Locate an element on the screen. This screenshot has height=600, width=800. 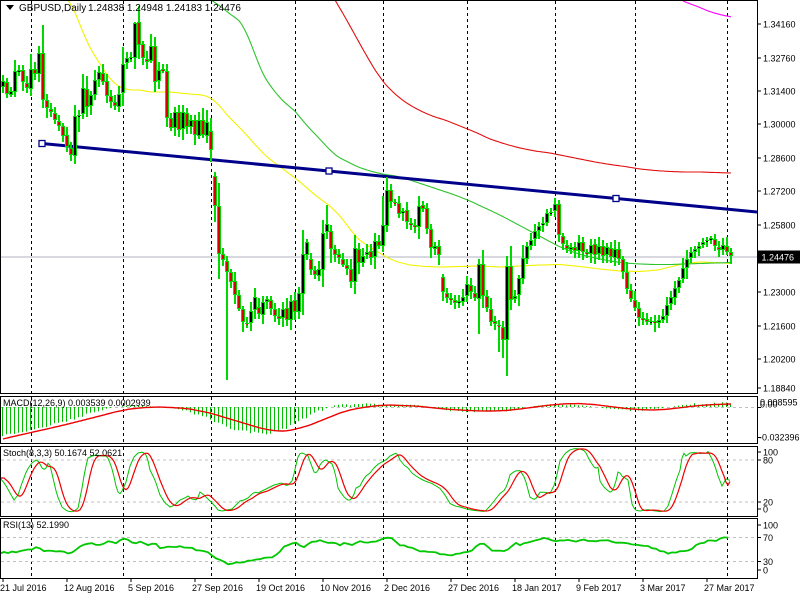
svg-text: 2 Dec 2016 is located at coordinates (407, 588).